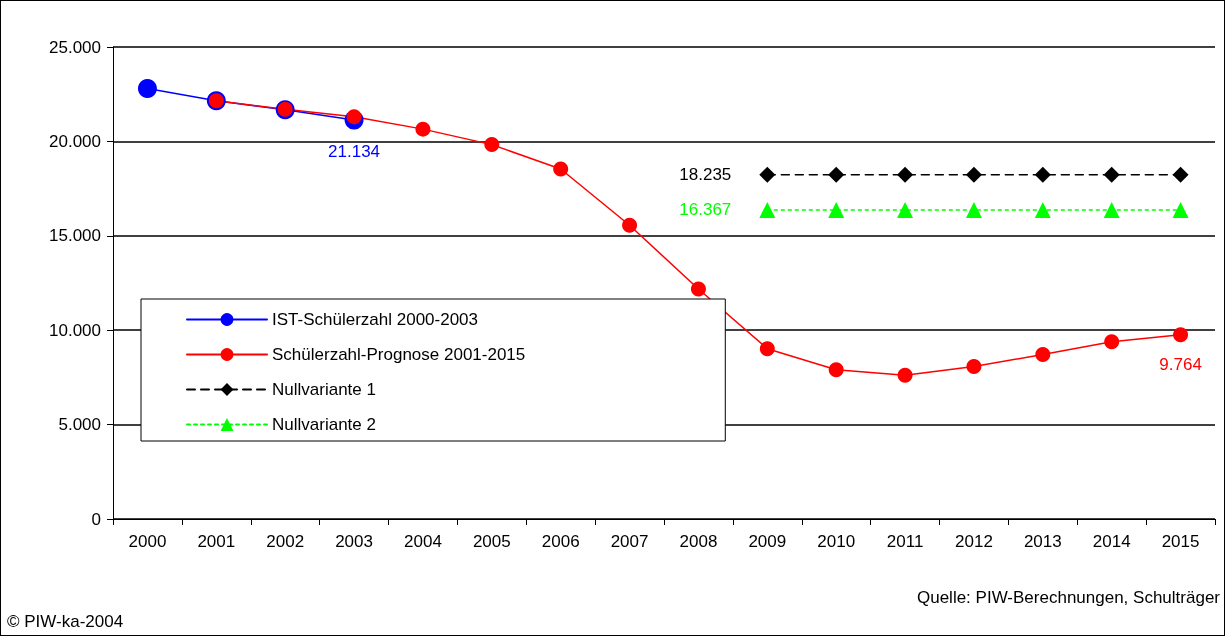  What do you see at coordinates (905, 541) in the screenshot?
I see `x-tick-label: 2011` at bounding box center [905, 541].